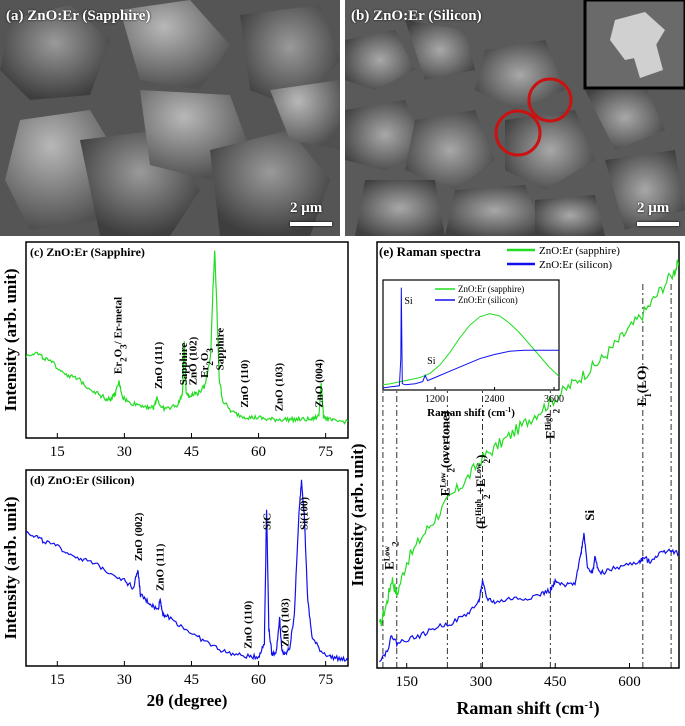  What do you see at coordinates (527, 708) in the screenshot?
I see `x-axis-label: Raman shift (cm-1)` at bounding box center [527, 708].